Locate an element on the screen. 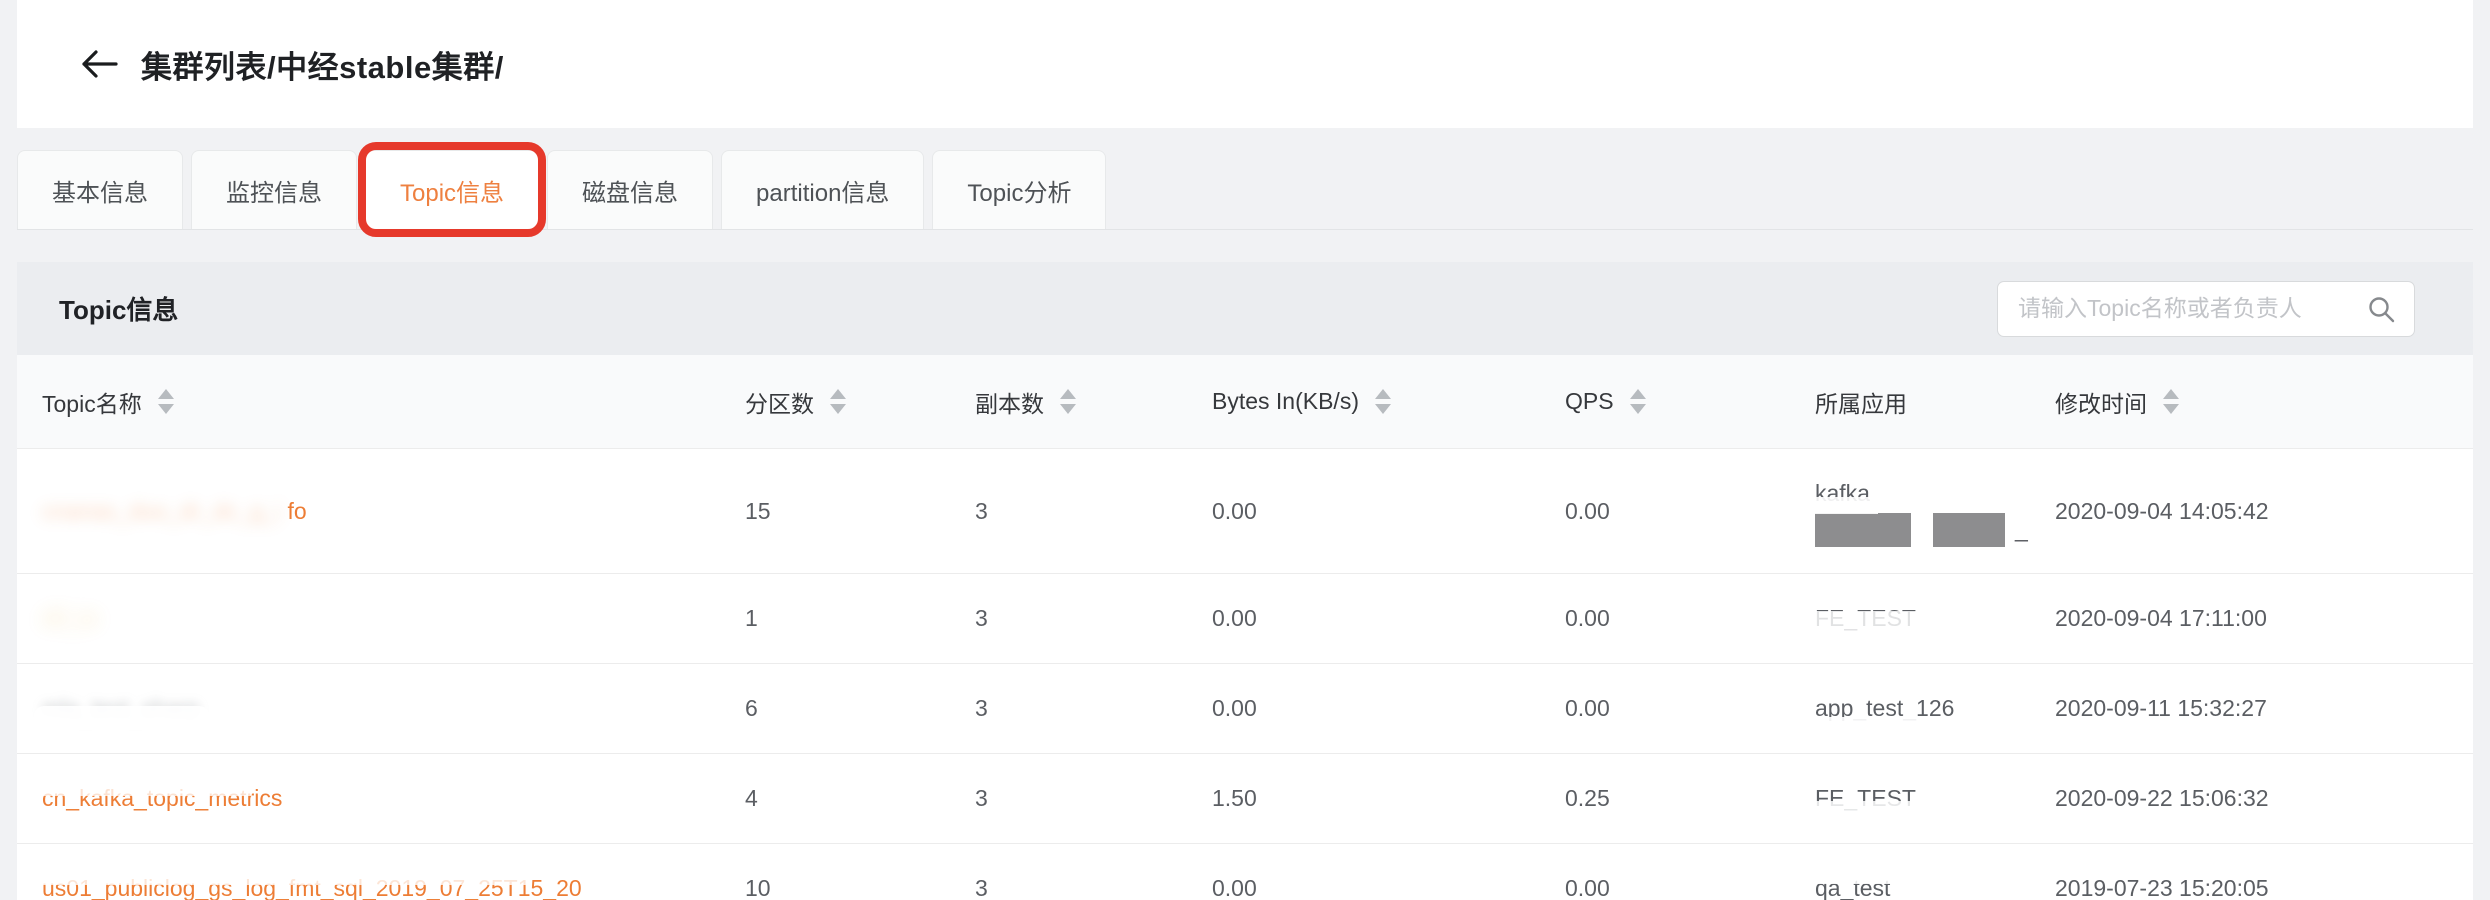 Image resolution: width=2490 pixels, height=900 pixels. back-button is located at coordinates (99, 64).